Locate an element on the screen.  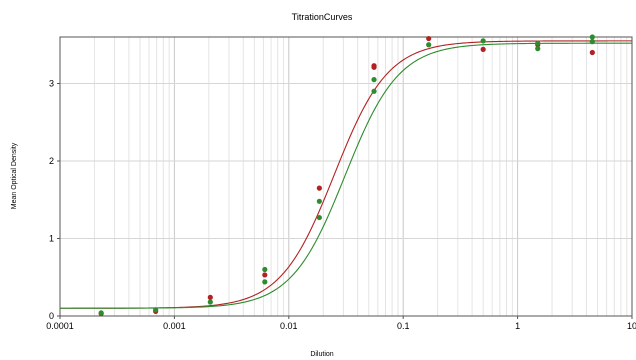
x-tick-label: 0.0001 is located at coordinates (60, 326).